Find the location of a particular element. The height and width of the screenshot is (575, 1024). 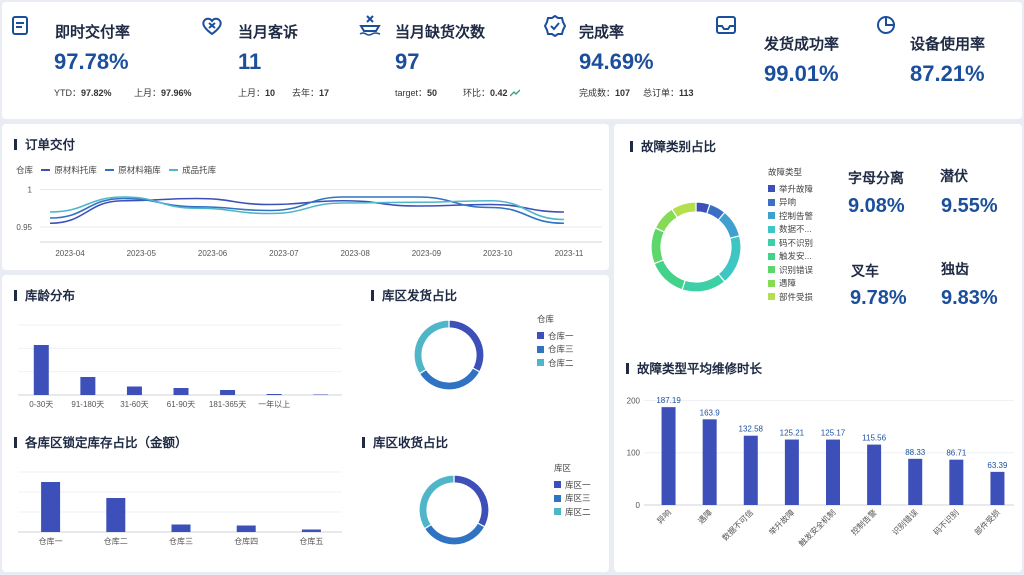

x-tick-label: 异响 is located at coordinates (664, 516).